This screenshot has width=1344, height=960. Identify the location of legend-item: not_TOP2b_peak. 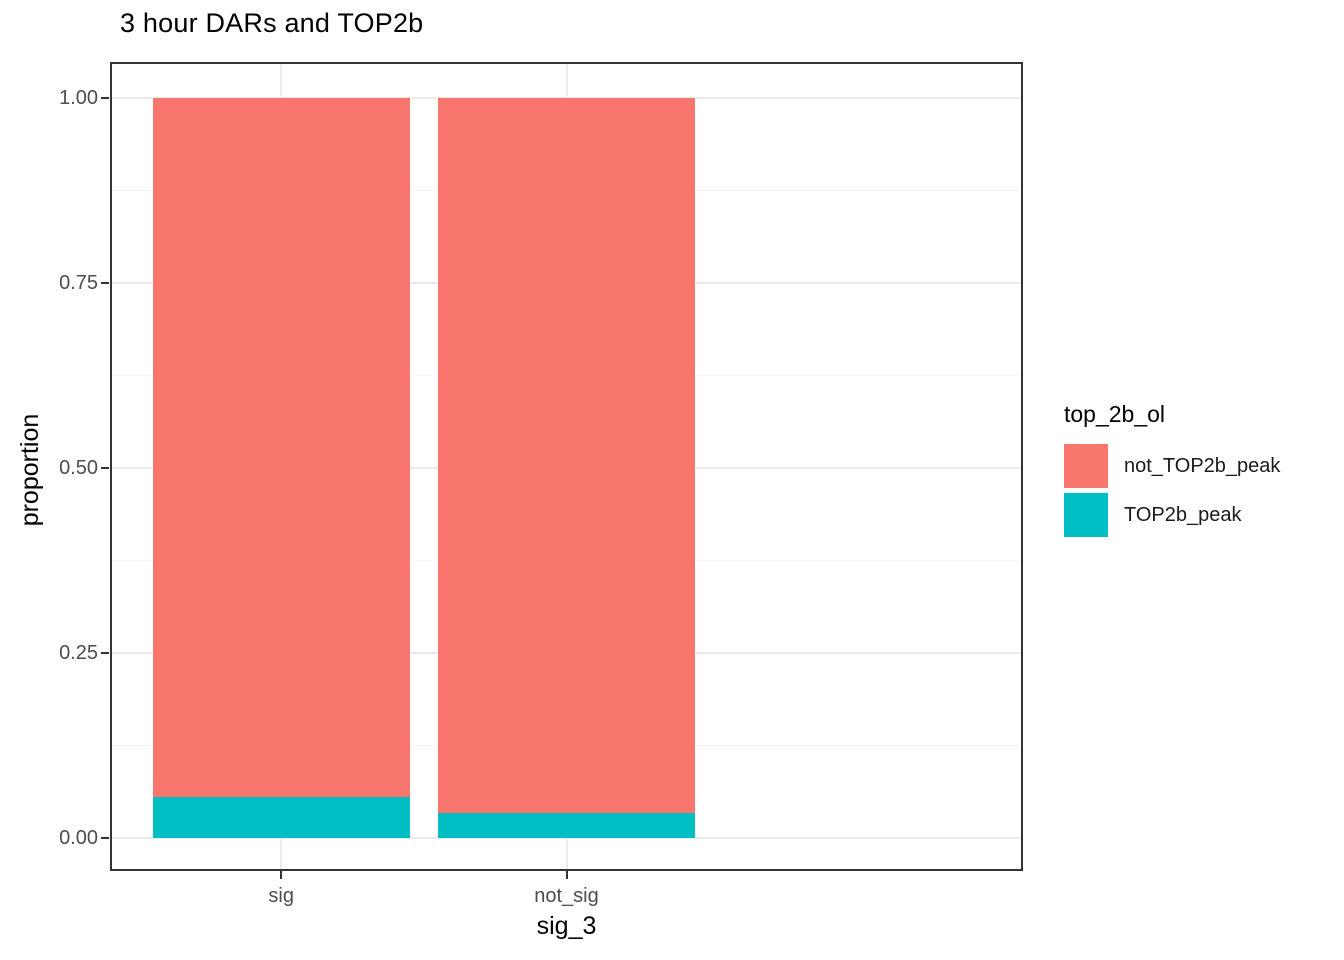
(1202, 466).